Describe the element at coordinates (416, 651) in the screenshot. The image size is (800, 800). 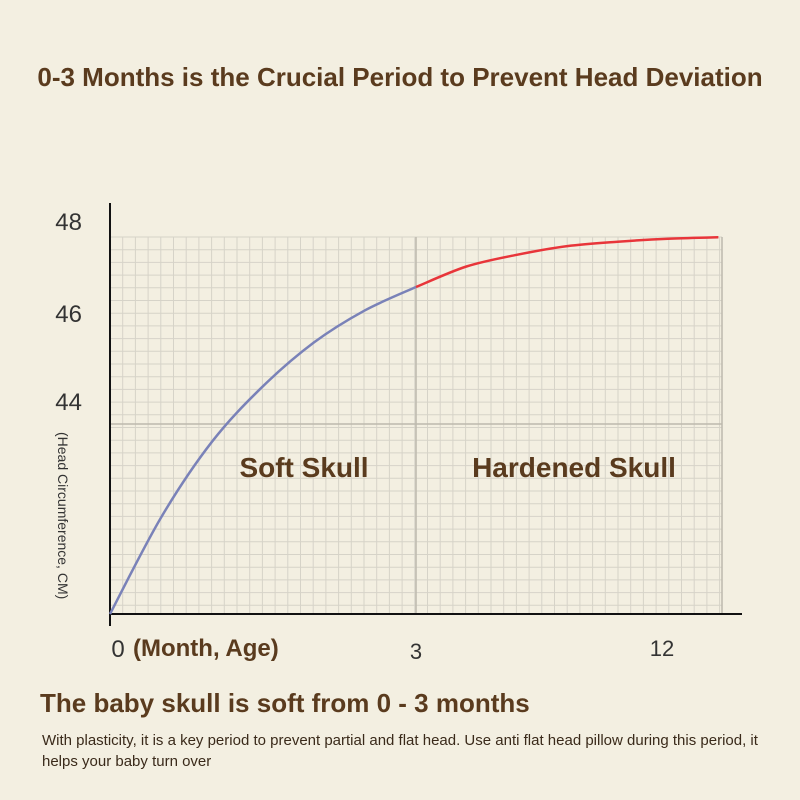
I see `x-tick-label-3: 3` at that location.